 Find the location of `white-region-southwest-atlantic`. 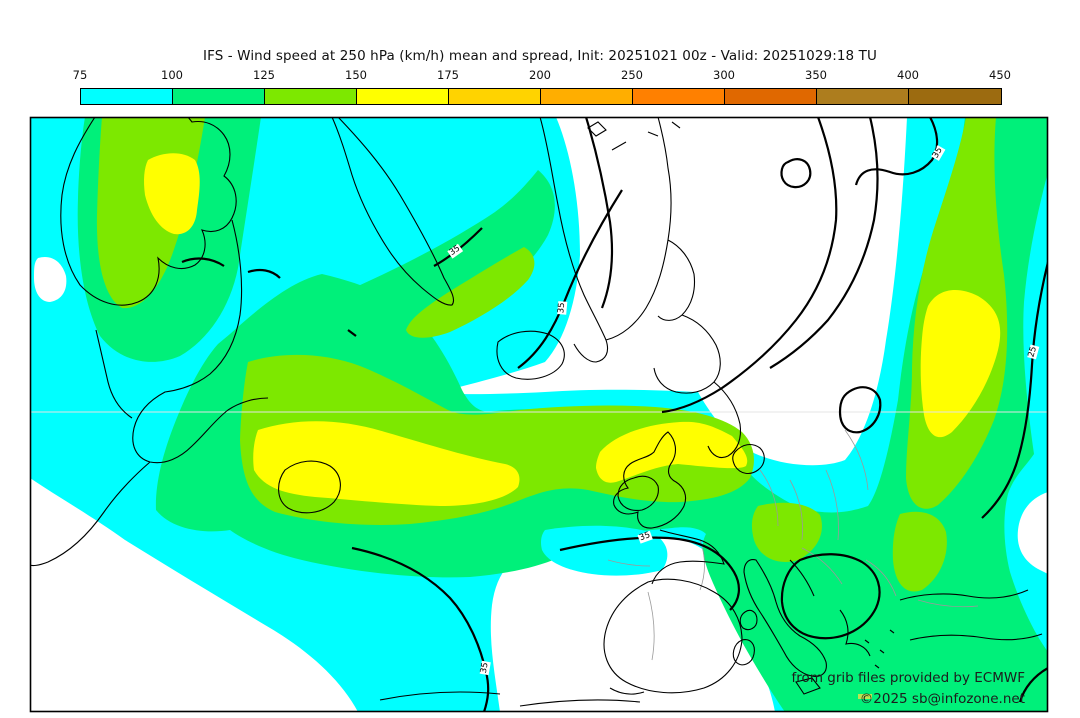

white-region-southwest-atlantic is located at coordinates (194, 595).